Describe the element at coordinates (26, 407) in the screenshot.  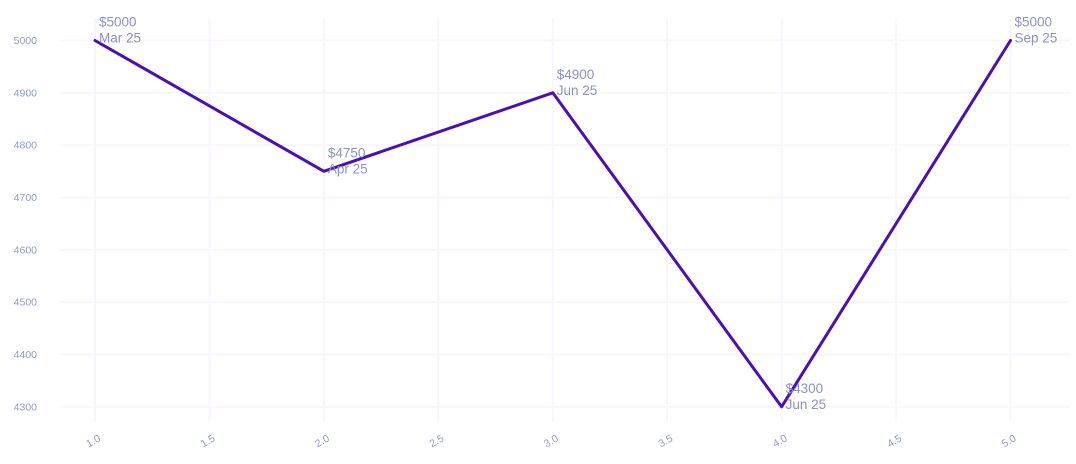
I see `y-axis-tick-label: 4300` at that location.